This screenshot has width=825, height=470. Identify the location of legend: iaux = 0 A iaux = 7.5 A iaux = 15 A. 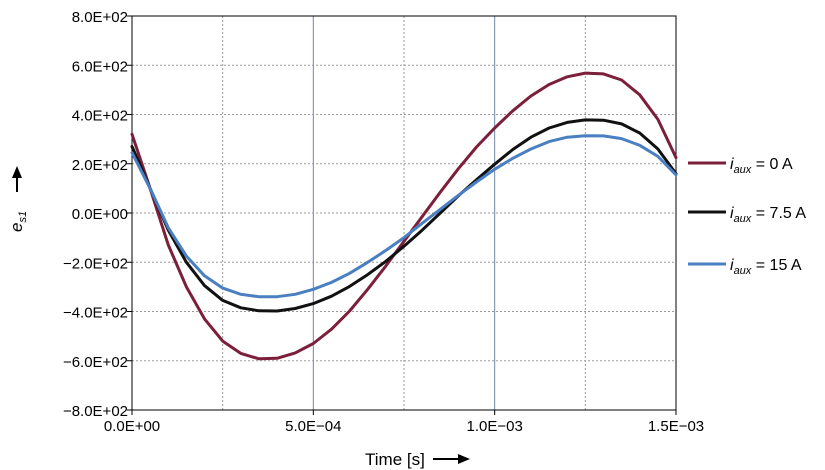
(747, 216).